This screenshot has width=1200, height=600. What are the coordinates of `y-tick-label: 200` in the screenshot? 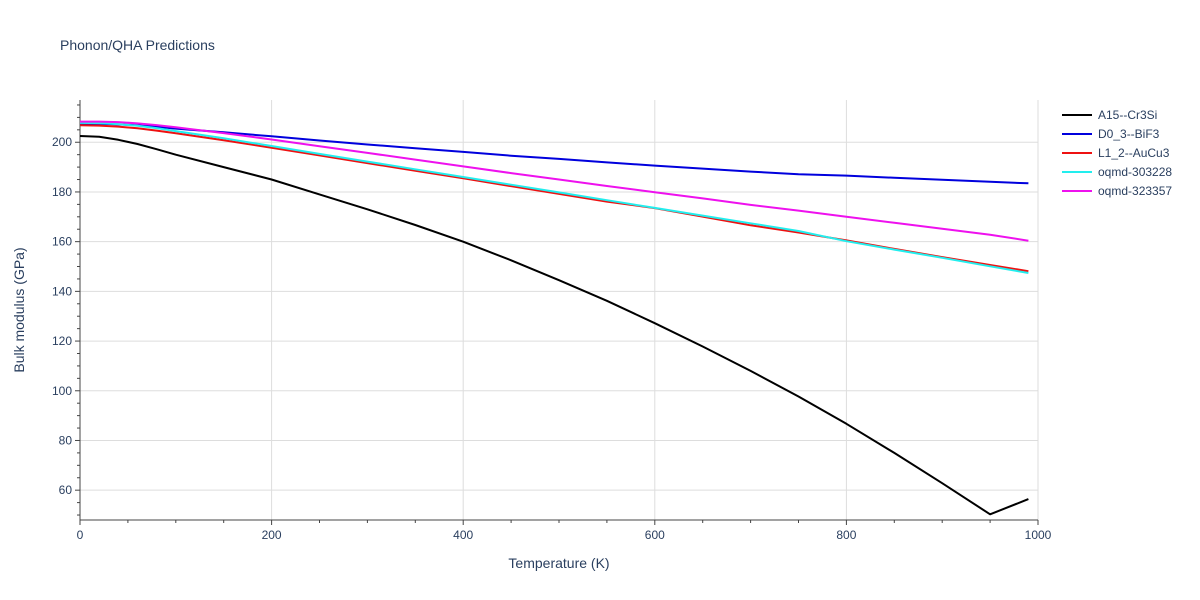 It's located at (62, 142).